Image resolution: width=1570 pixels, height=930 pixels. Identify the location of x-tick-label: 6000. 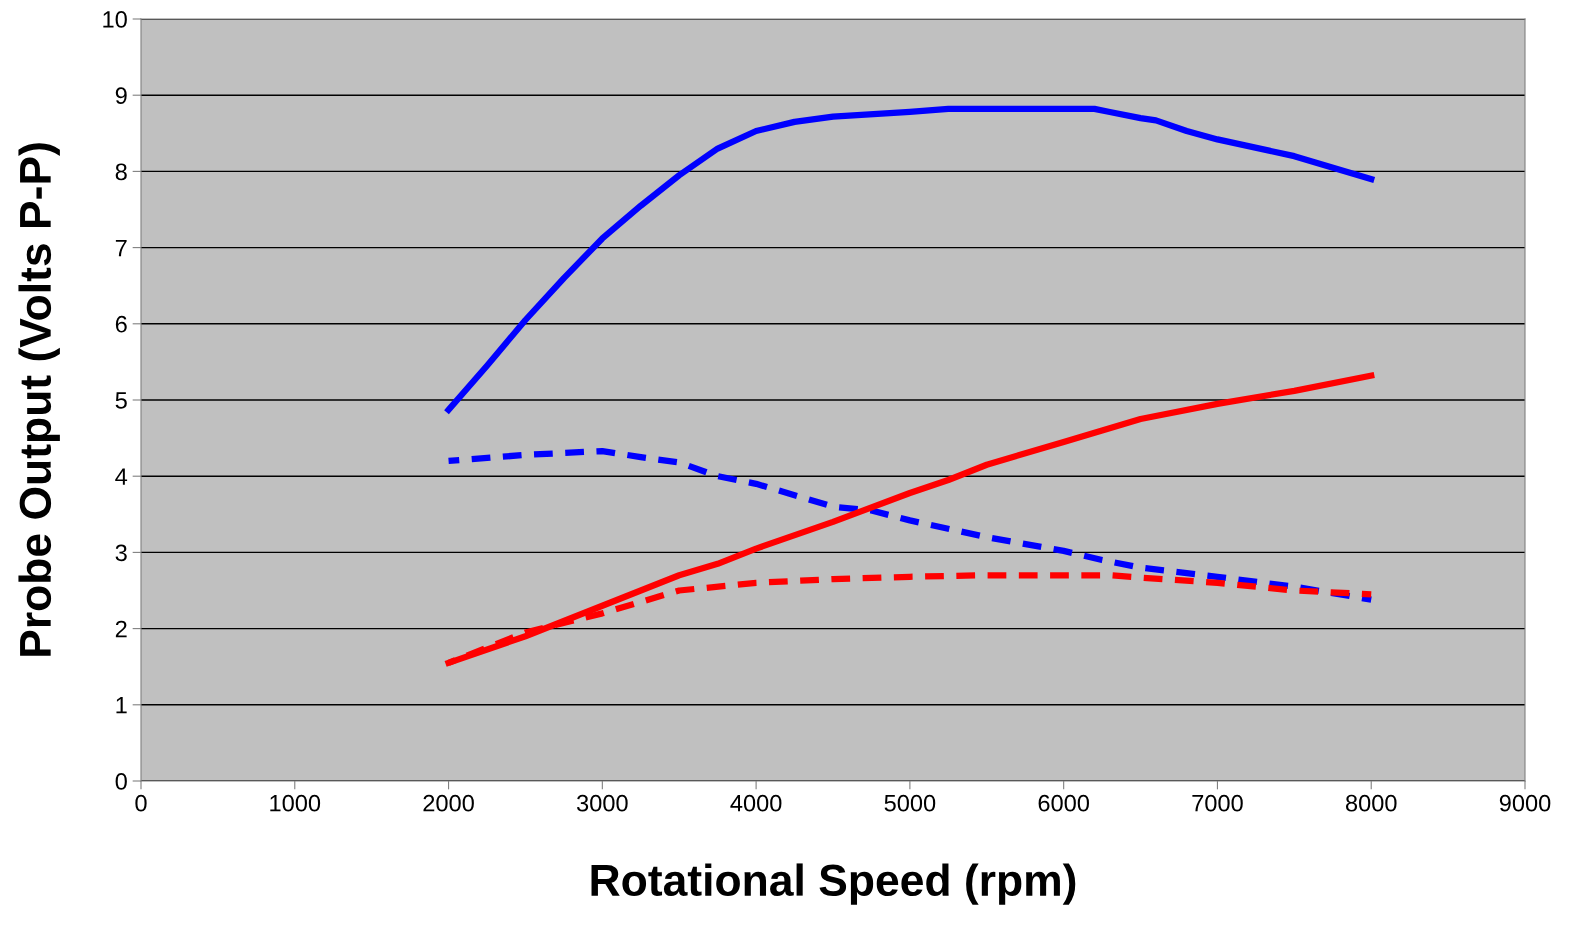
(1064, 803).